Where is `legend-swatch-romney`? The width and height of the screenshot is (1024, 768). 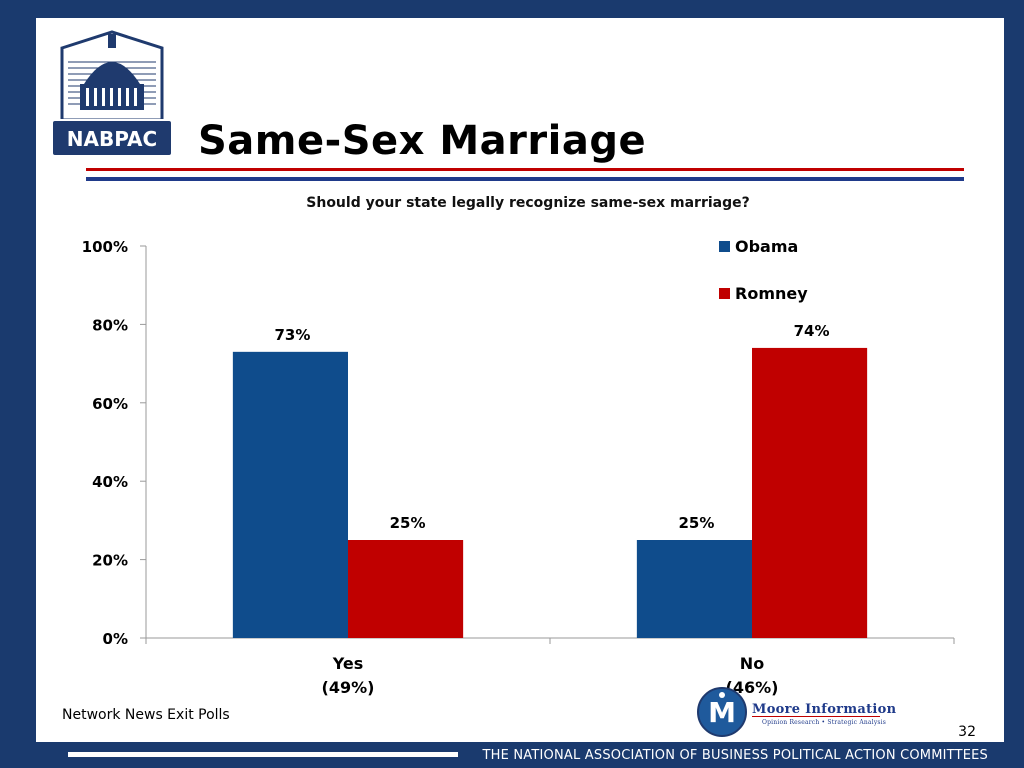 legend-swatch-romney is located at coordinates (724, 293).